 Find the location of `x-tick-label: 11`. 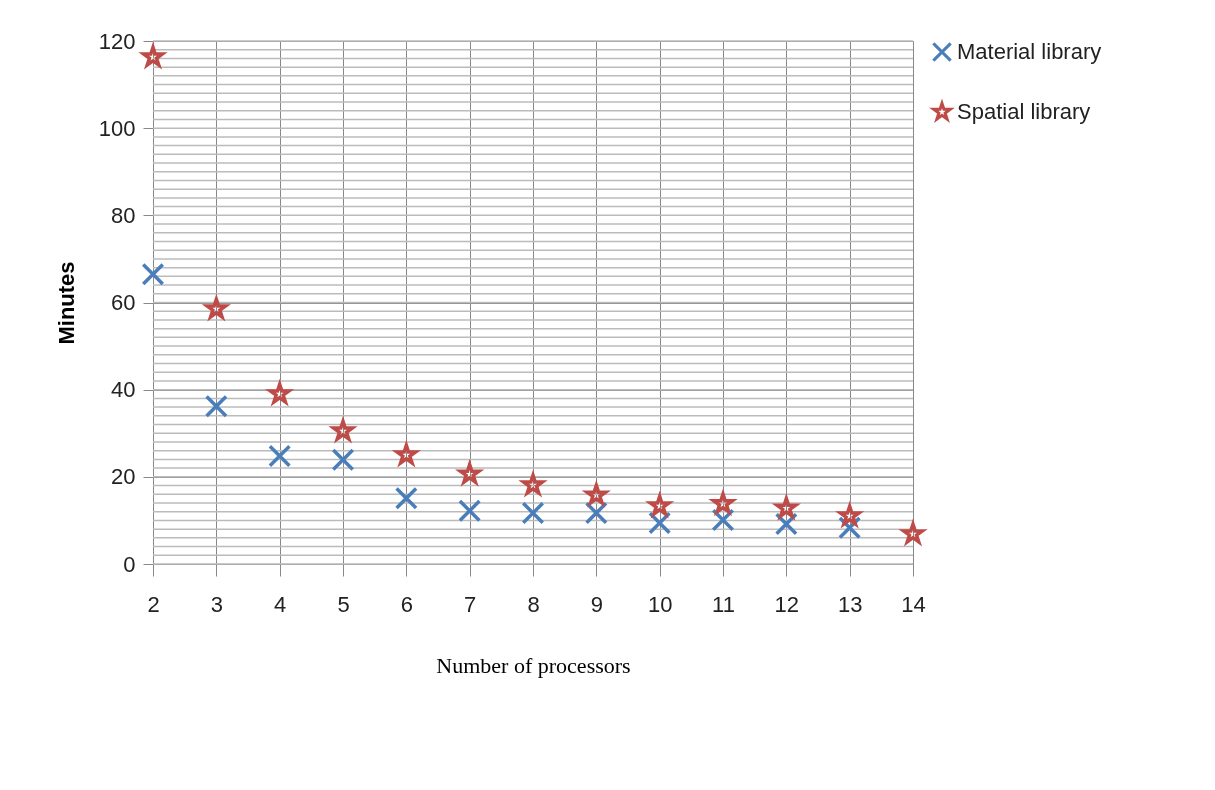

x-tick-label: 11 is located at coordinates (723, 604).